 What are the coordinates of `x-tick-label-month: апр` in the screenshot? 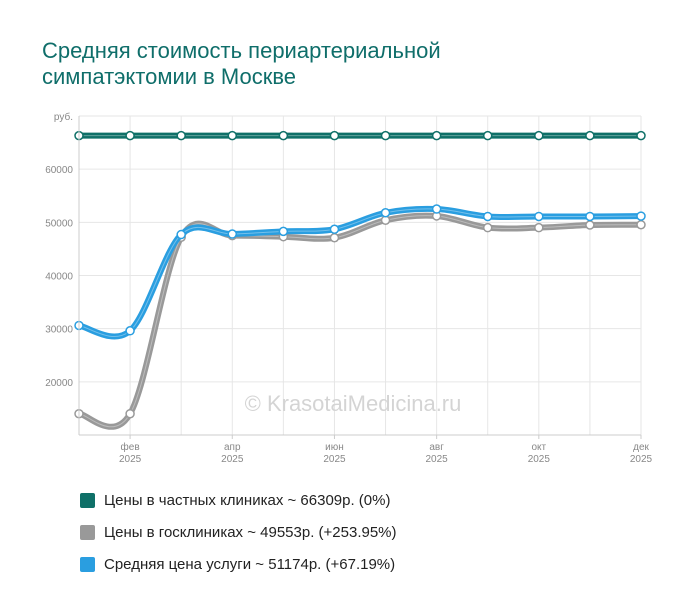 It's located at (232, 447).